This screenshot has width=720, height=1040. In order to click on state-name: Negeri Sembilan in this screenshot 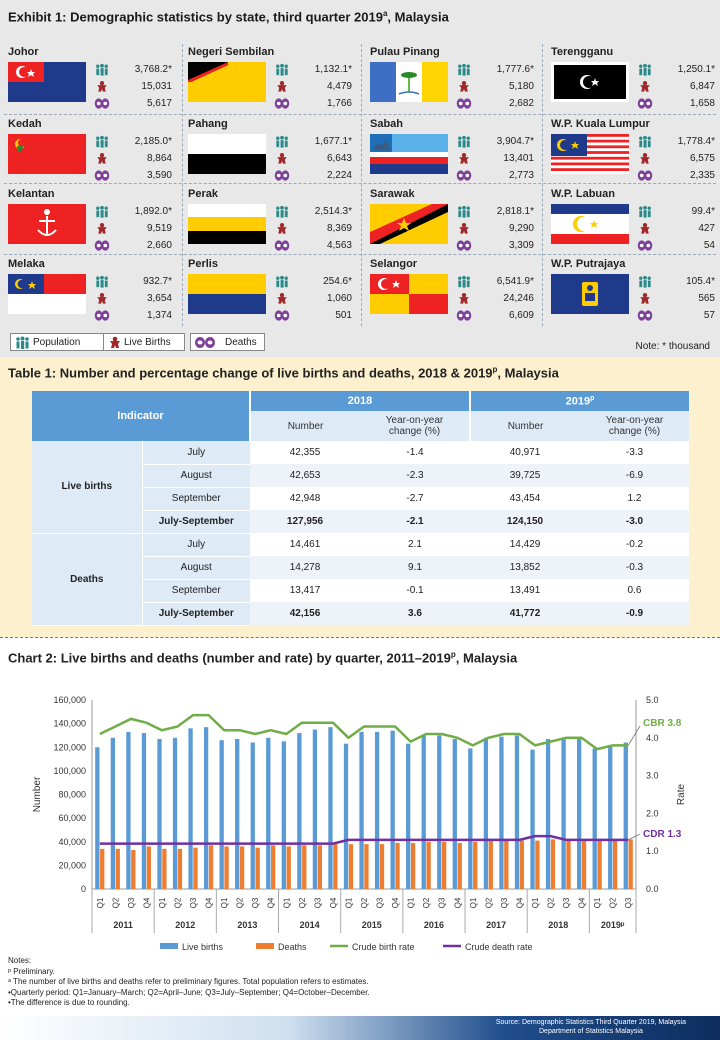, I will do `click(231, 52)`.